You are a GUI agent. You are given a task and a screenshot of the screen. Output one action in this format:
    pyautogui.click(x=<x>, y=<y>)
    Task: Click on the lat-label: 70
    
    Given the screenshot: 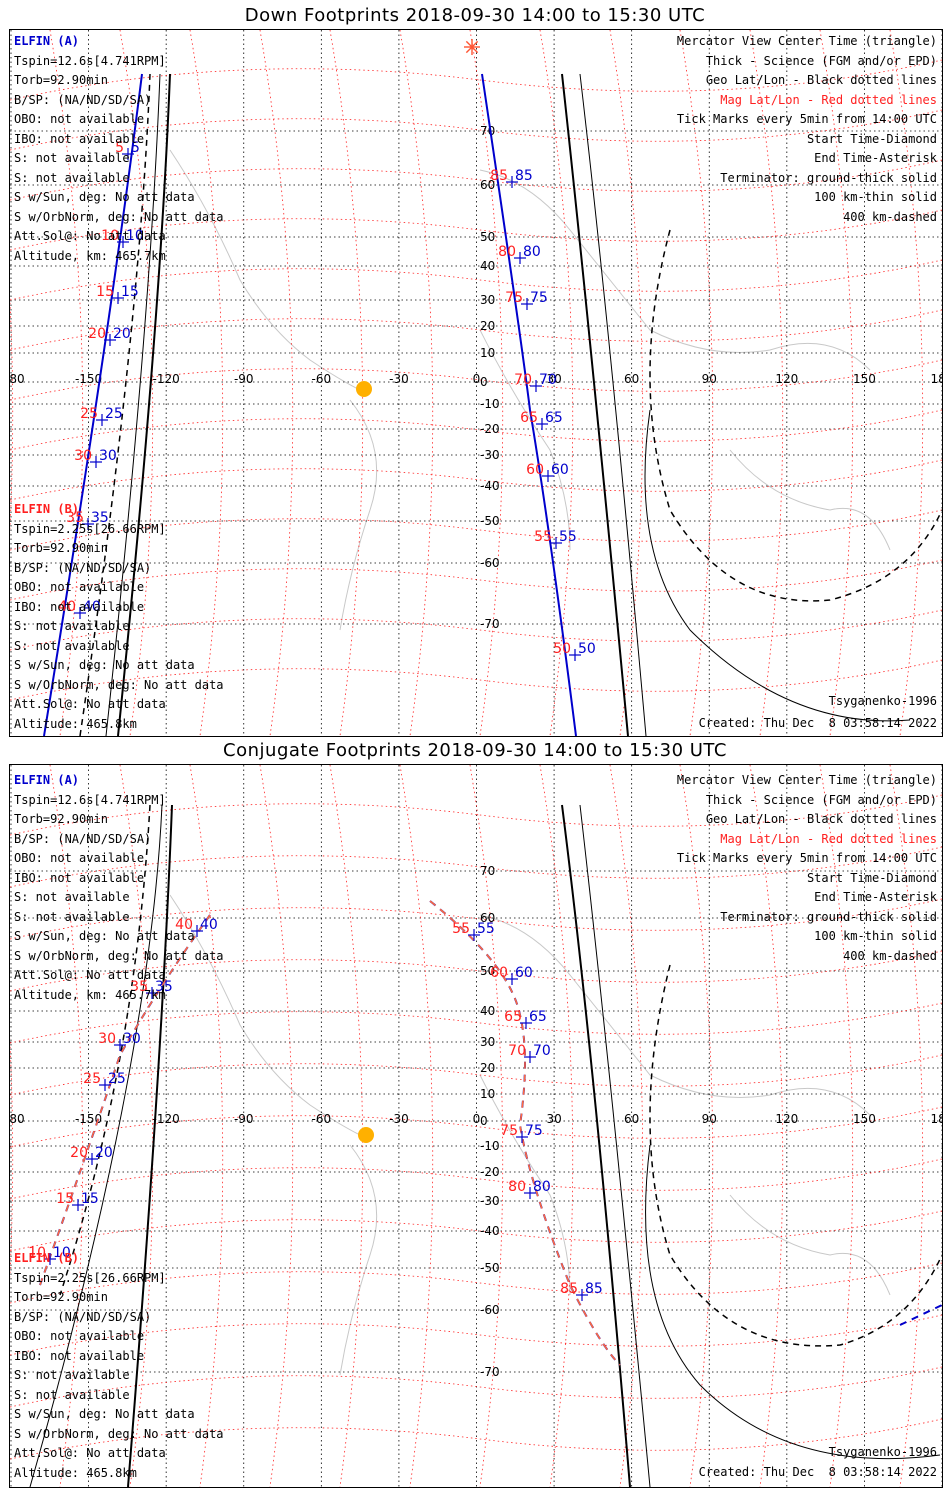 What is the action you would take?
    pyautogui.click(x=487, y=131)
    